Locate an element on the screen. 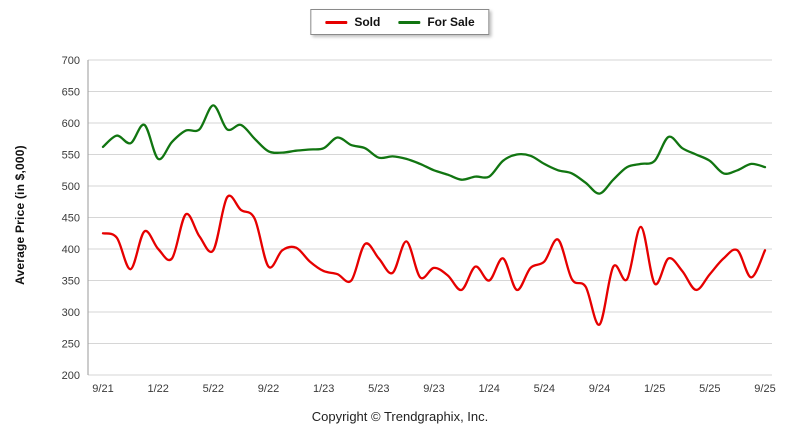 This screenshot has width=800, height=434. y-tick-label: 550 is located at coordinates (71, 156).